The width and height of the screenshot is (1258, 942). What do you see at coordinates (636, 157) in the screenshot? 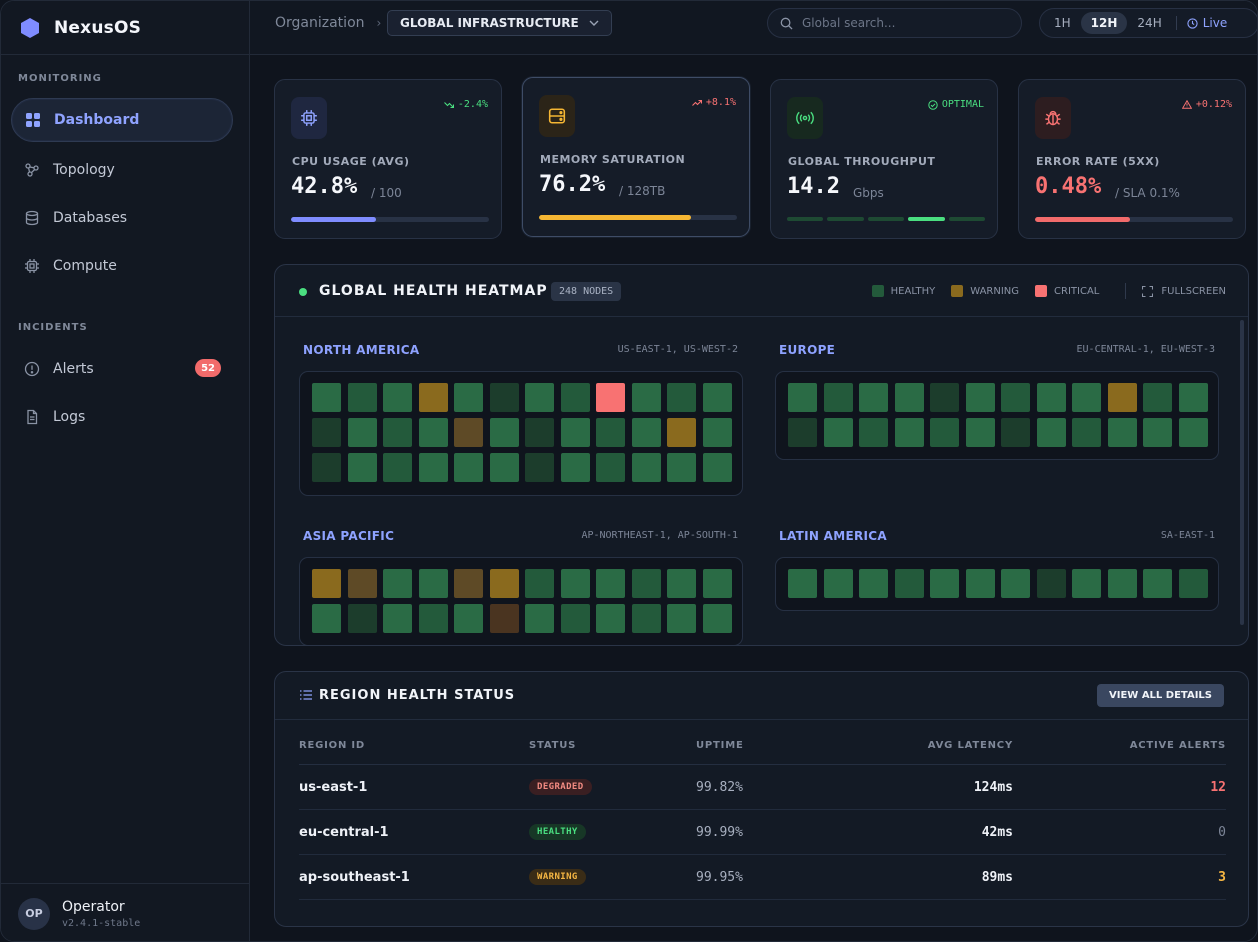
I see `stat-card-memory: +8.1% MEMORY SATURATION 76.2% / 128TB` at bounding box center [636, 157].